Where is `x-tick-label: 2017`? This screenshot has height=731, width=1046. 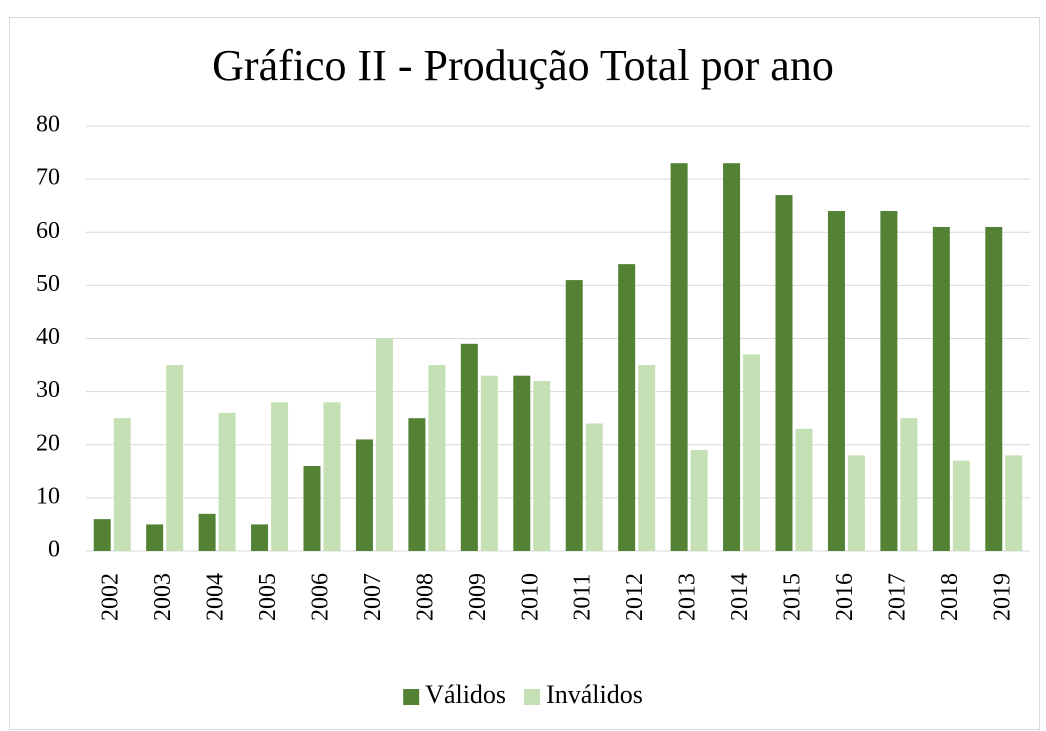 x-tick-label: 2017 is located at coordinates (897, 597).